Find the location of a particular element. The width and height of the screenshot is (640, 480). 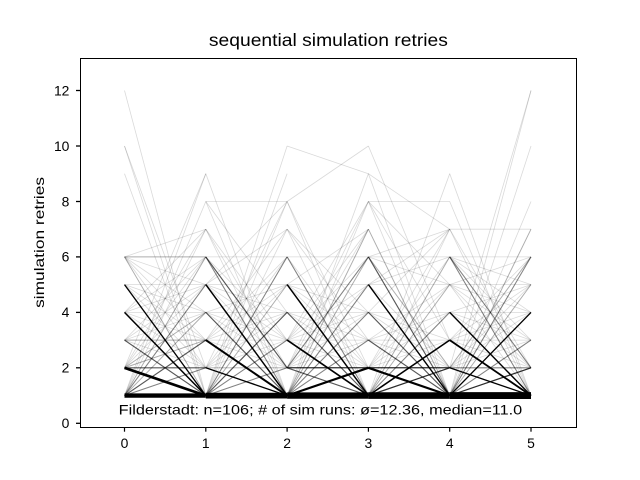

svg-text: 12 is located at coordinates (62, 90).